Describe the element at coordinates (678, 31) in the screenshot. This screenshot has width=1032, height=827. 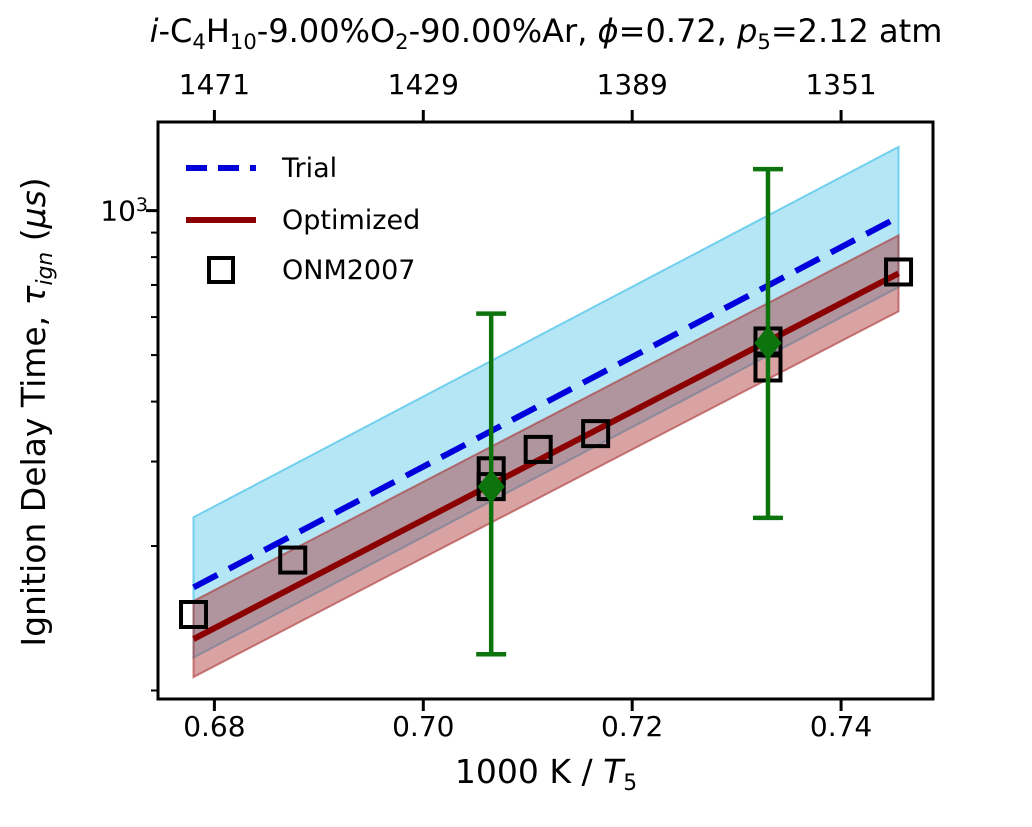
I see `label-segment: =0.72,` at that location.